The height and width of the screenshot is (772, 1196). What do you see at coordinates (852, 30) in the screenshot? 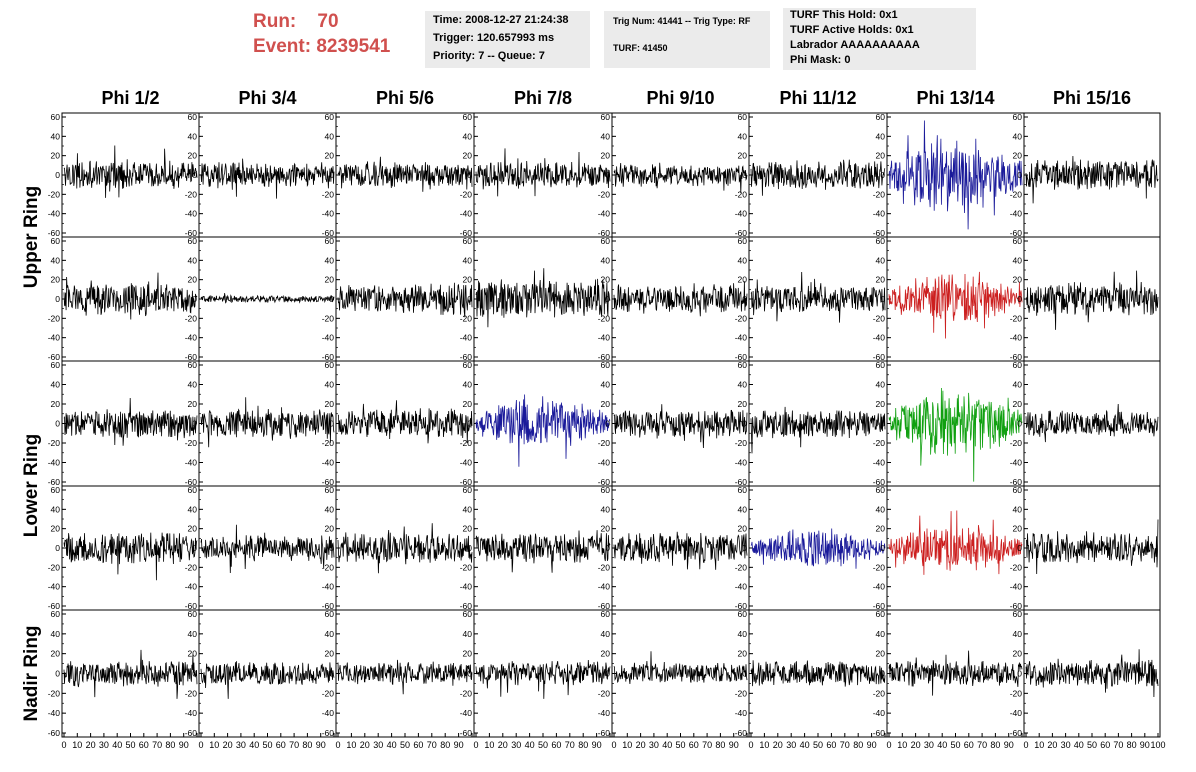
I see `turf-active-holds-text: TURF Active Holds: 0x1` at bounding box center [852, 30].